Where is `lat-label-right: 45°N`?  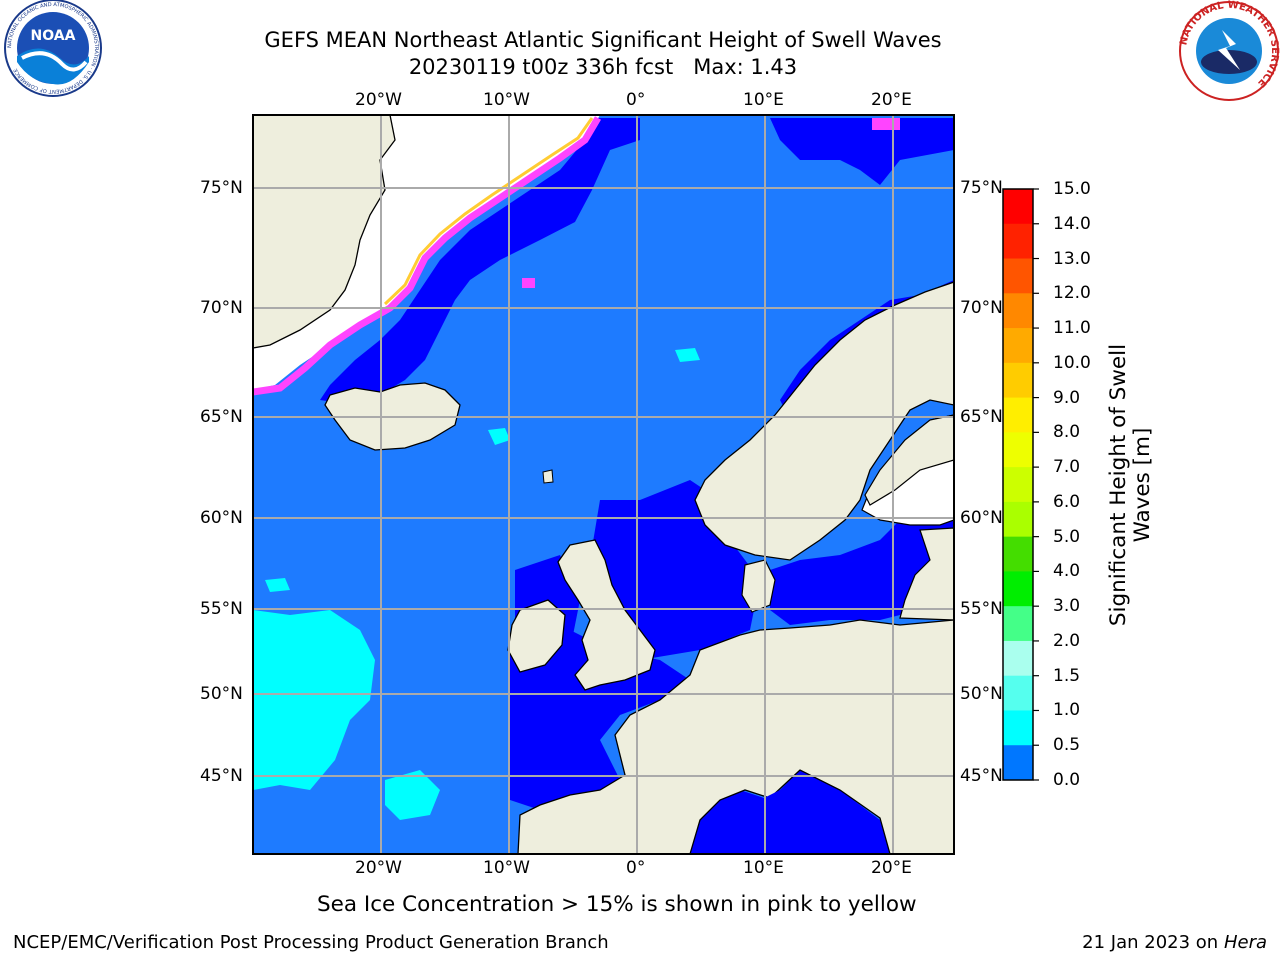 lat-label-right: 45°N is located at coordinates (981, 776).